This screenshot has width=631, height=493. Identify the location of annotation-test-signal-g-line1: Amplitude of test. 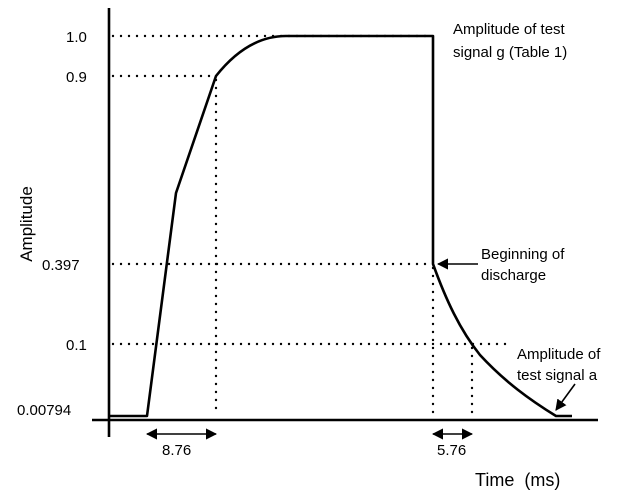
(509, 29).